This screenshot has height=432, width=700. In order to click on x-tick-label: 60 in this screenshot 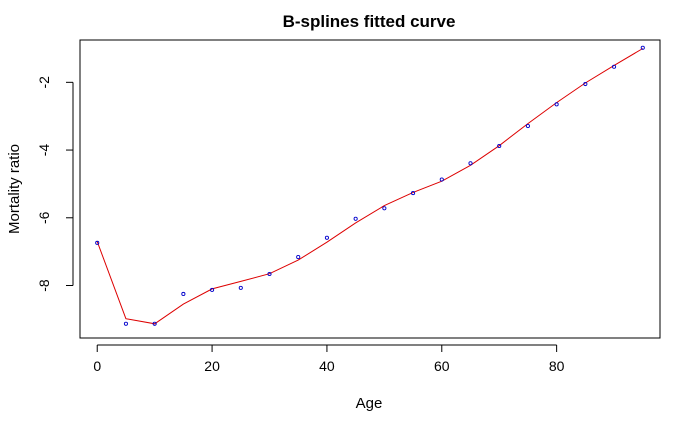, I will do `click(442, 366)`.